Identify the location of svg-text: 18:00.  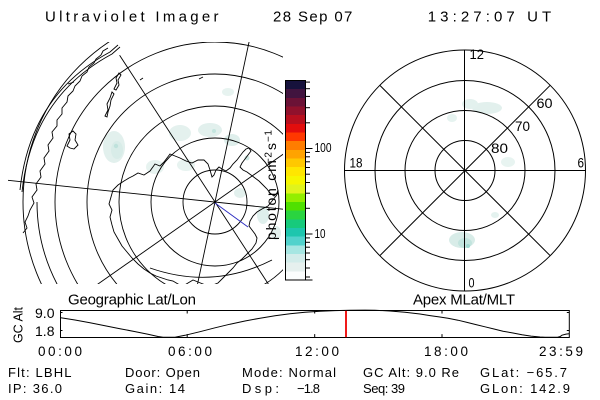
(446, 351).